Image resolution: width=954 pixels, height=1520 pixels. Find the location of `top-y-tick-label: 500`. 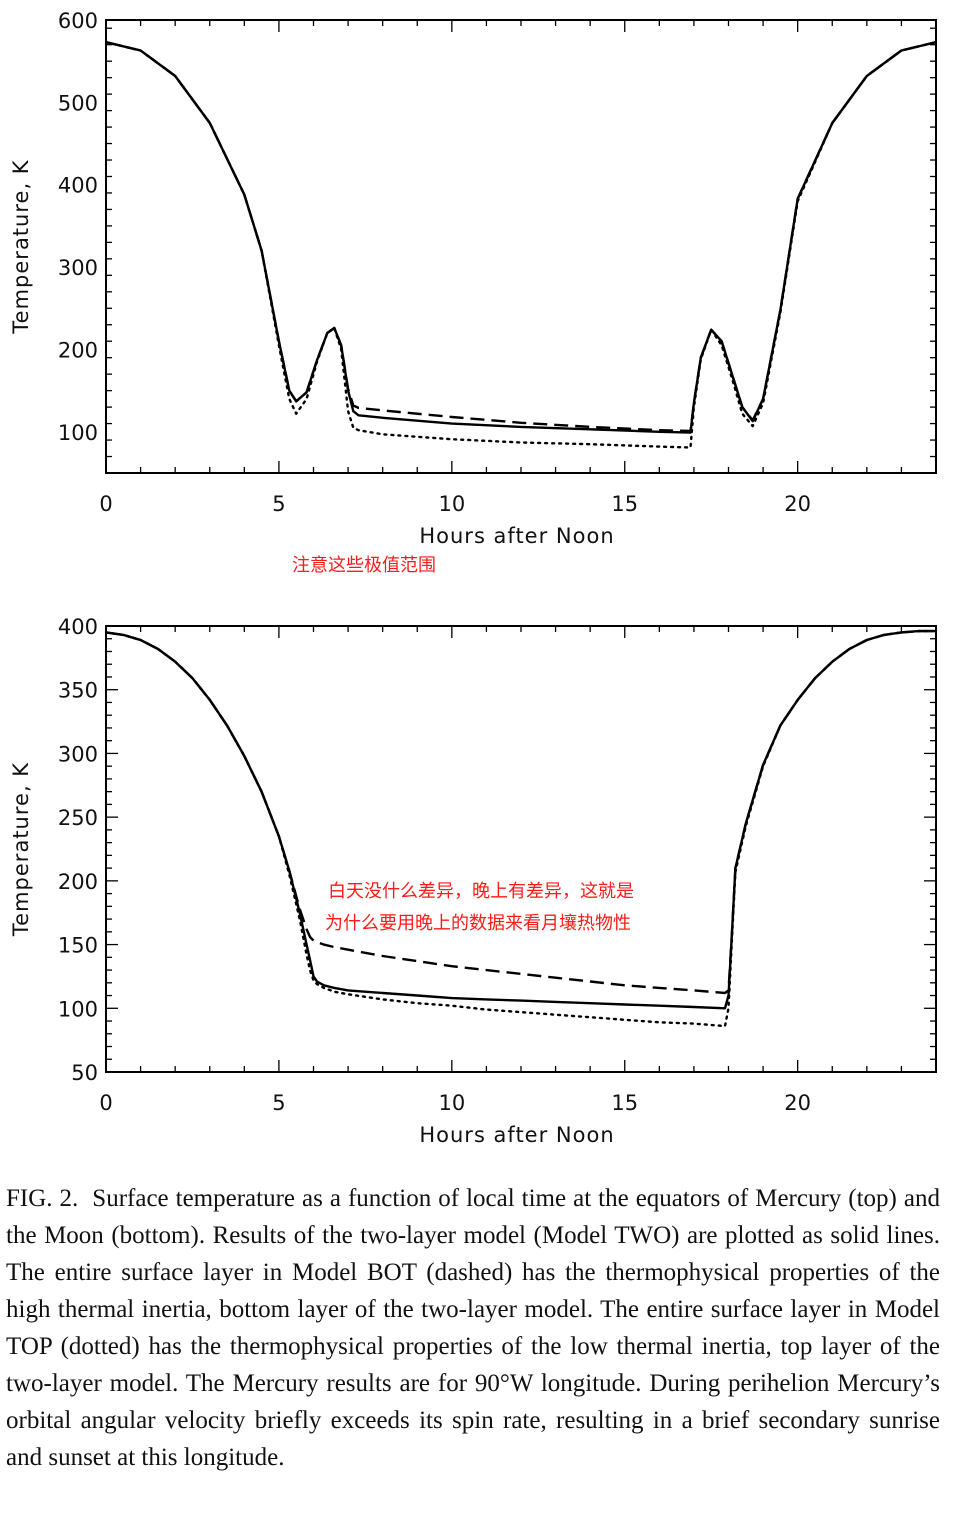

top-y-tick-label: 500 is located at coordinates (78, 103).